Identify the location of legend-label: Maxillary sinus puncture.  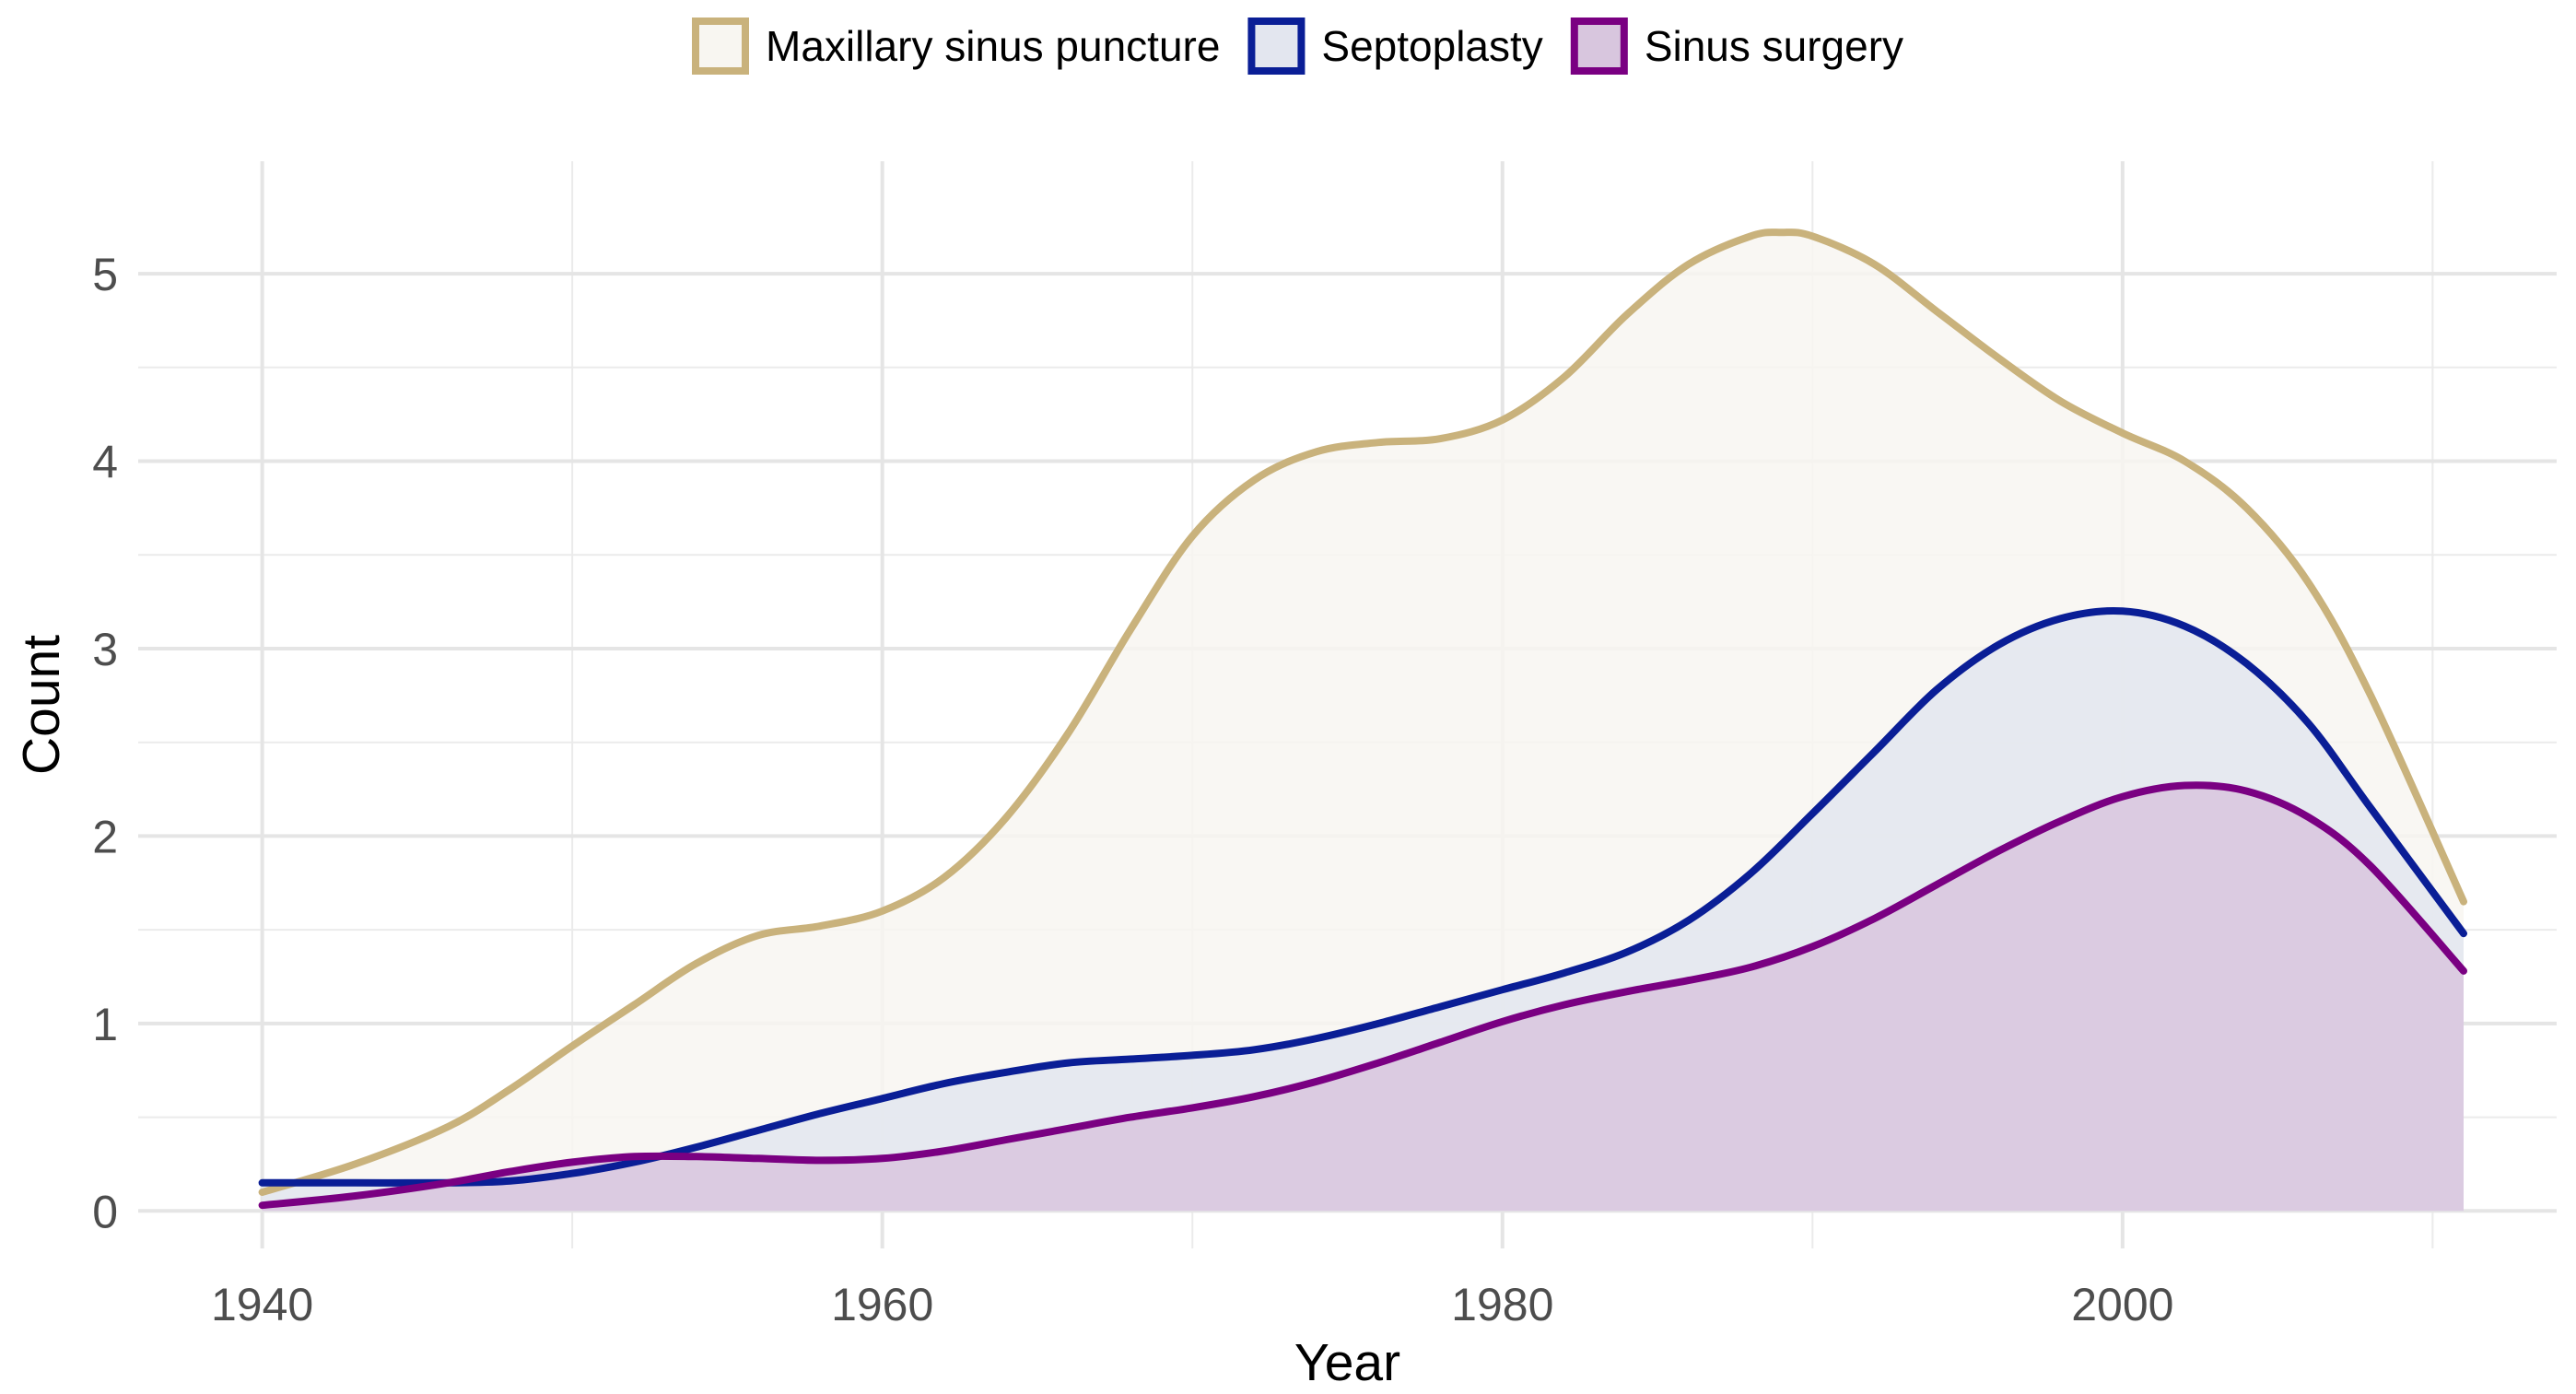
(993, 46).